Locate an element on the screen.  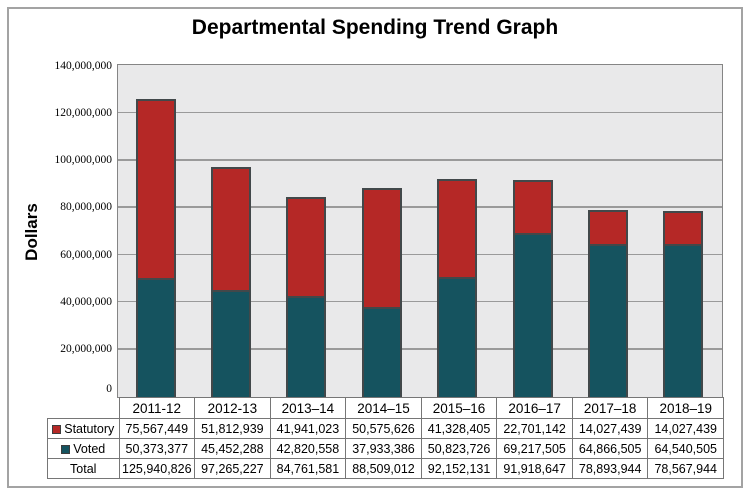
table-corner-spacer is located at coordinates (84, 408).